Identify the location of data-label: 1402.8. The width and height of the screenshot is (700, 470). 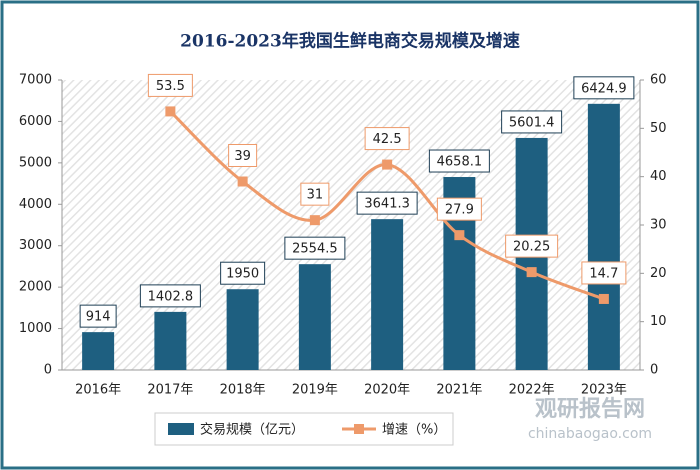
(171, 296).